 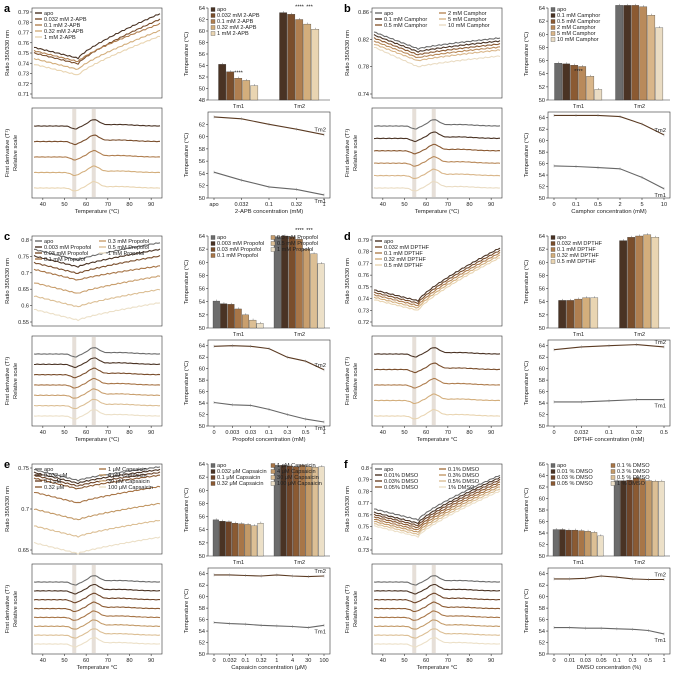 I want to click on ratio-axes, so click(x=437, y=53).